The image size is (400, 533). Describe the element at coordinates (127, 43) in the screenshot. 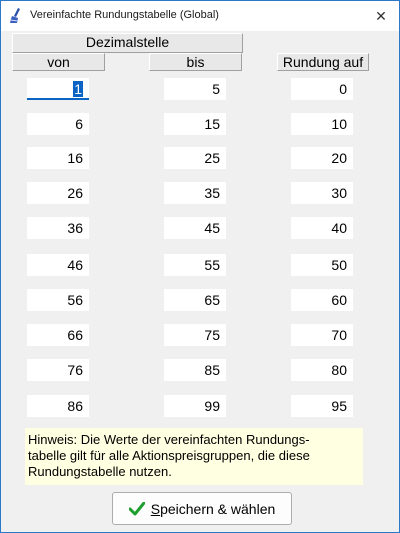

I see `header-dezimalstelle: Dezimalstelle` at that location.